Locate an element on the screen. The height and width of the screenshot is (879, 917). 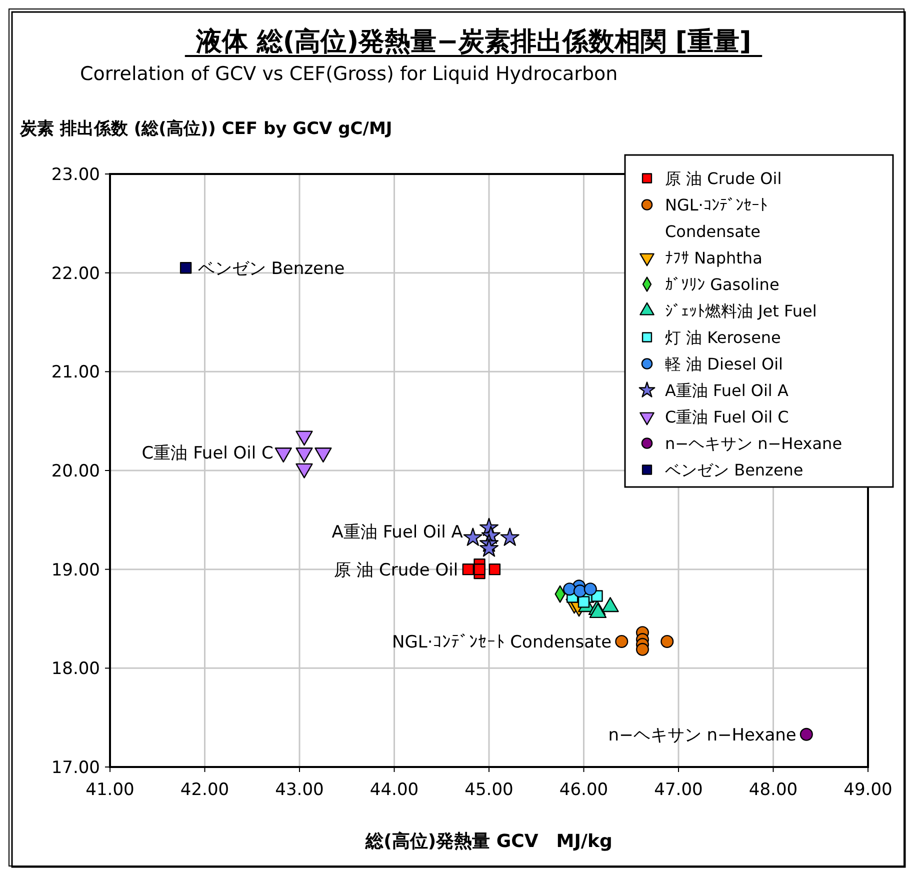
legend-label: 原 油 Crude Oil is located at coordinates (723, 178).